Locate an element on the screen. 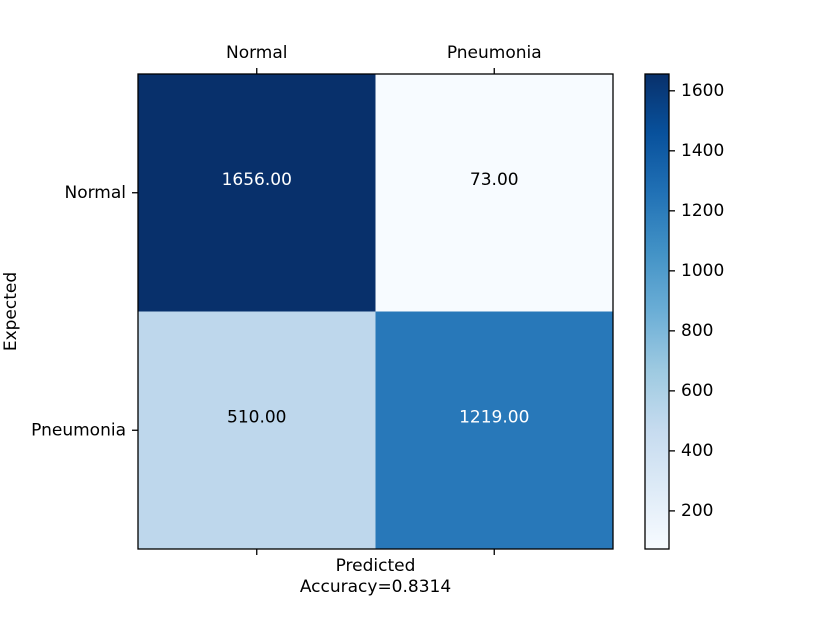 Image resolution: width=823 pixels, height=618 pixels. cell-value-label: 1656.00 is located at coordinates (257, 180).